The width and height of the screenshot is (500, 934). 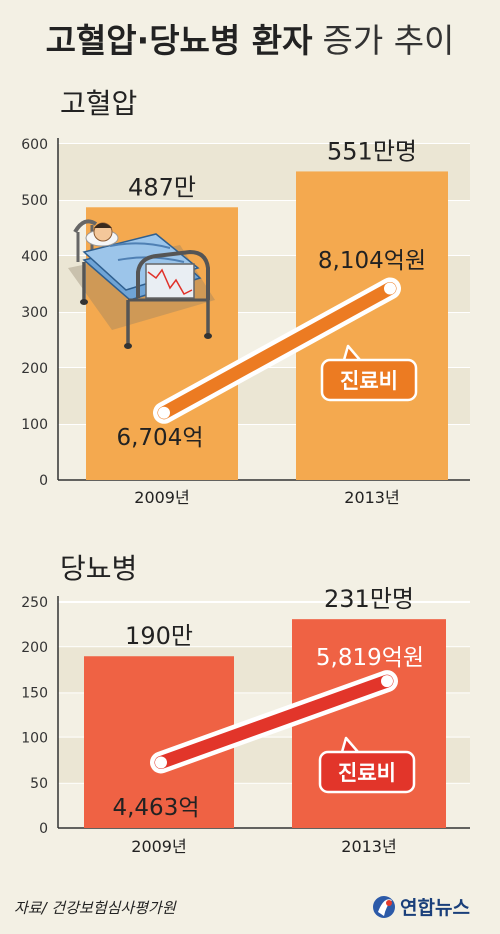 I want to click on hospital-bed-icon, so click(x=141, y=284).